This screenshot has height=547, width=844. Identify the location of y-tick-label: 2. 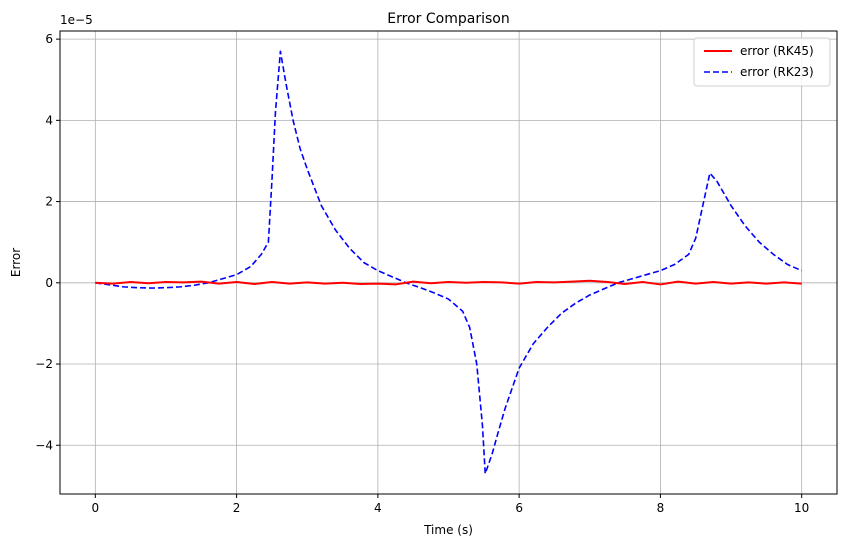
(49, 202).